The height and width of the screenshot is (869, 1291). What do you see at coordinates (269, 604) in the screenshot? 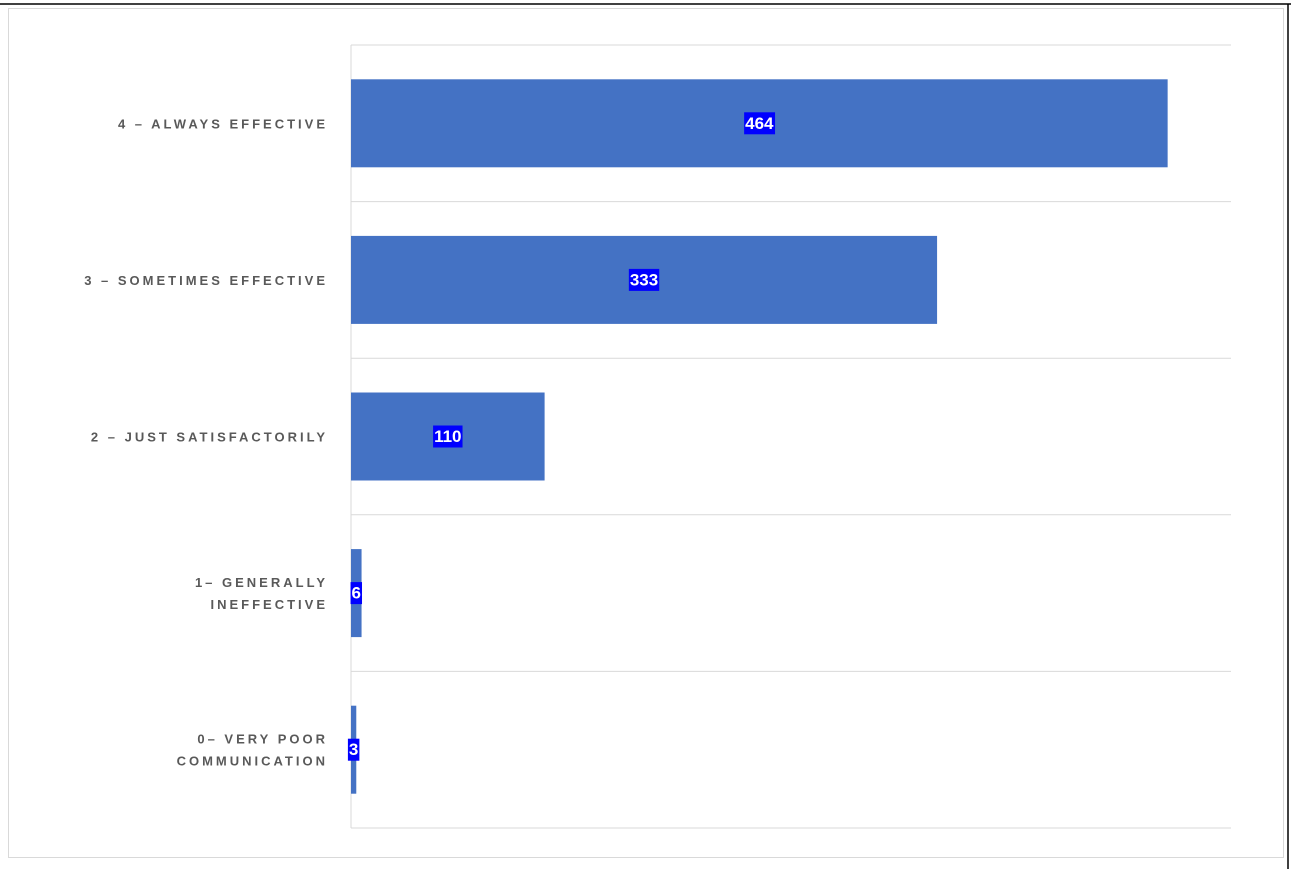
I see `label-line: INEFFECTIVE` at bounding box center [269, 604].